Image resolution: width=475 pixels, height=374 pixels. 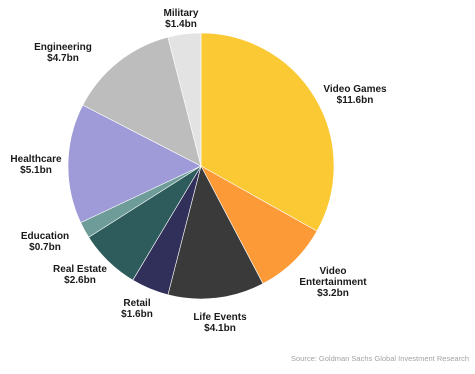 What do you see at coordinates (137, 309) in the screenshot?
I see `slice-label-retail: Retail $1.6bn` at bounding box center [137, 309].